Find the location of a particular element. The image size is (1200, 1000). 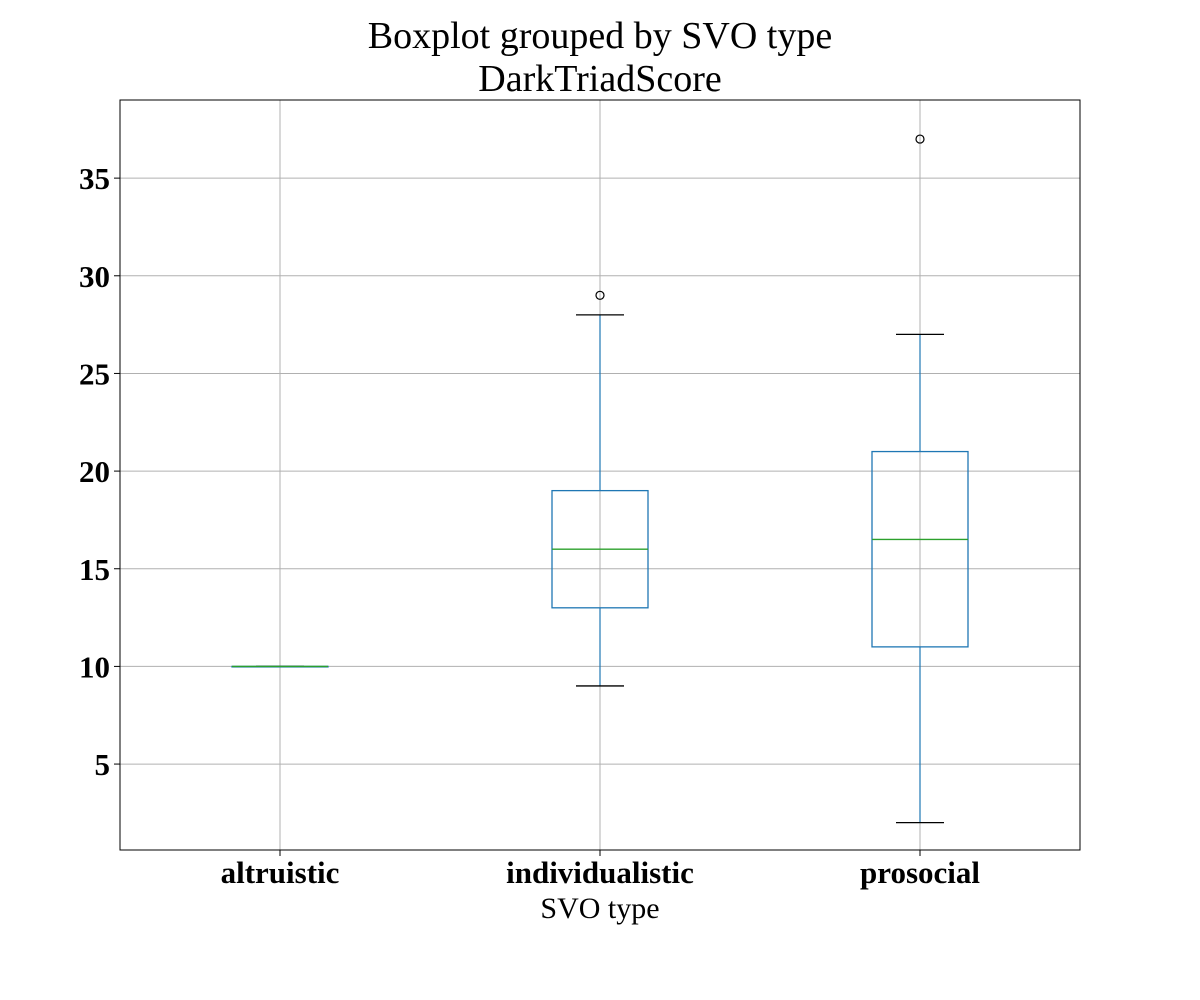

chart-title: Boxplot grouped by SVO type is located at coordinates (600, 36).